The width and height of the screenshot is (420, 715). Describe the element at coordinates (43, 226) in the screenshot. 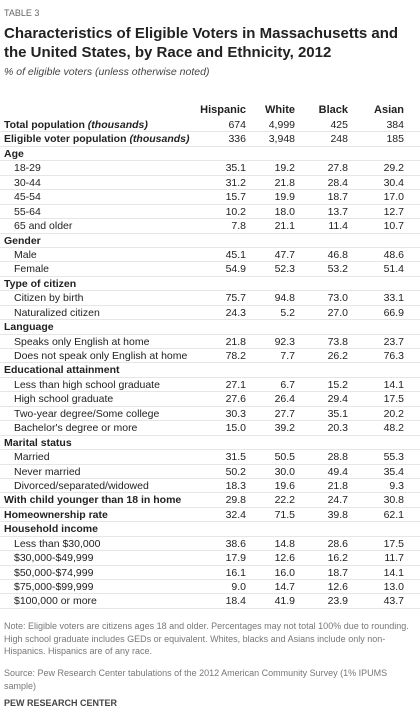

I see `row-label-text: 65 and older` at that location.